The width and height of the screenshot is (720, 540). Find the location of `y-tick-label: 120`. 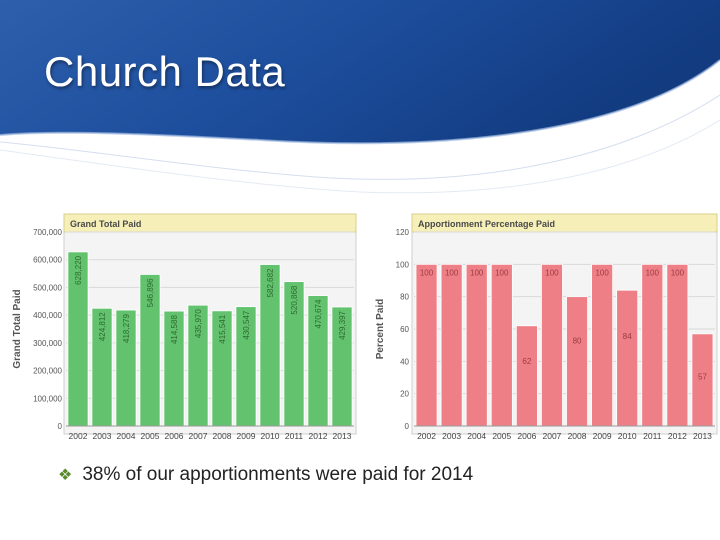

y-tick-label: 120 is located at coordinates (403, 232).